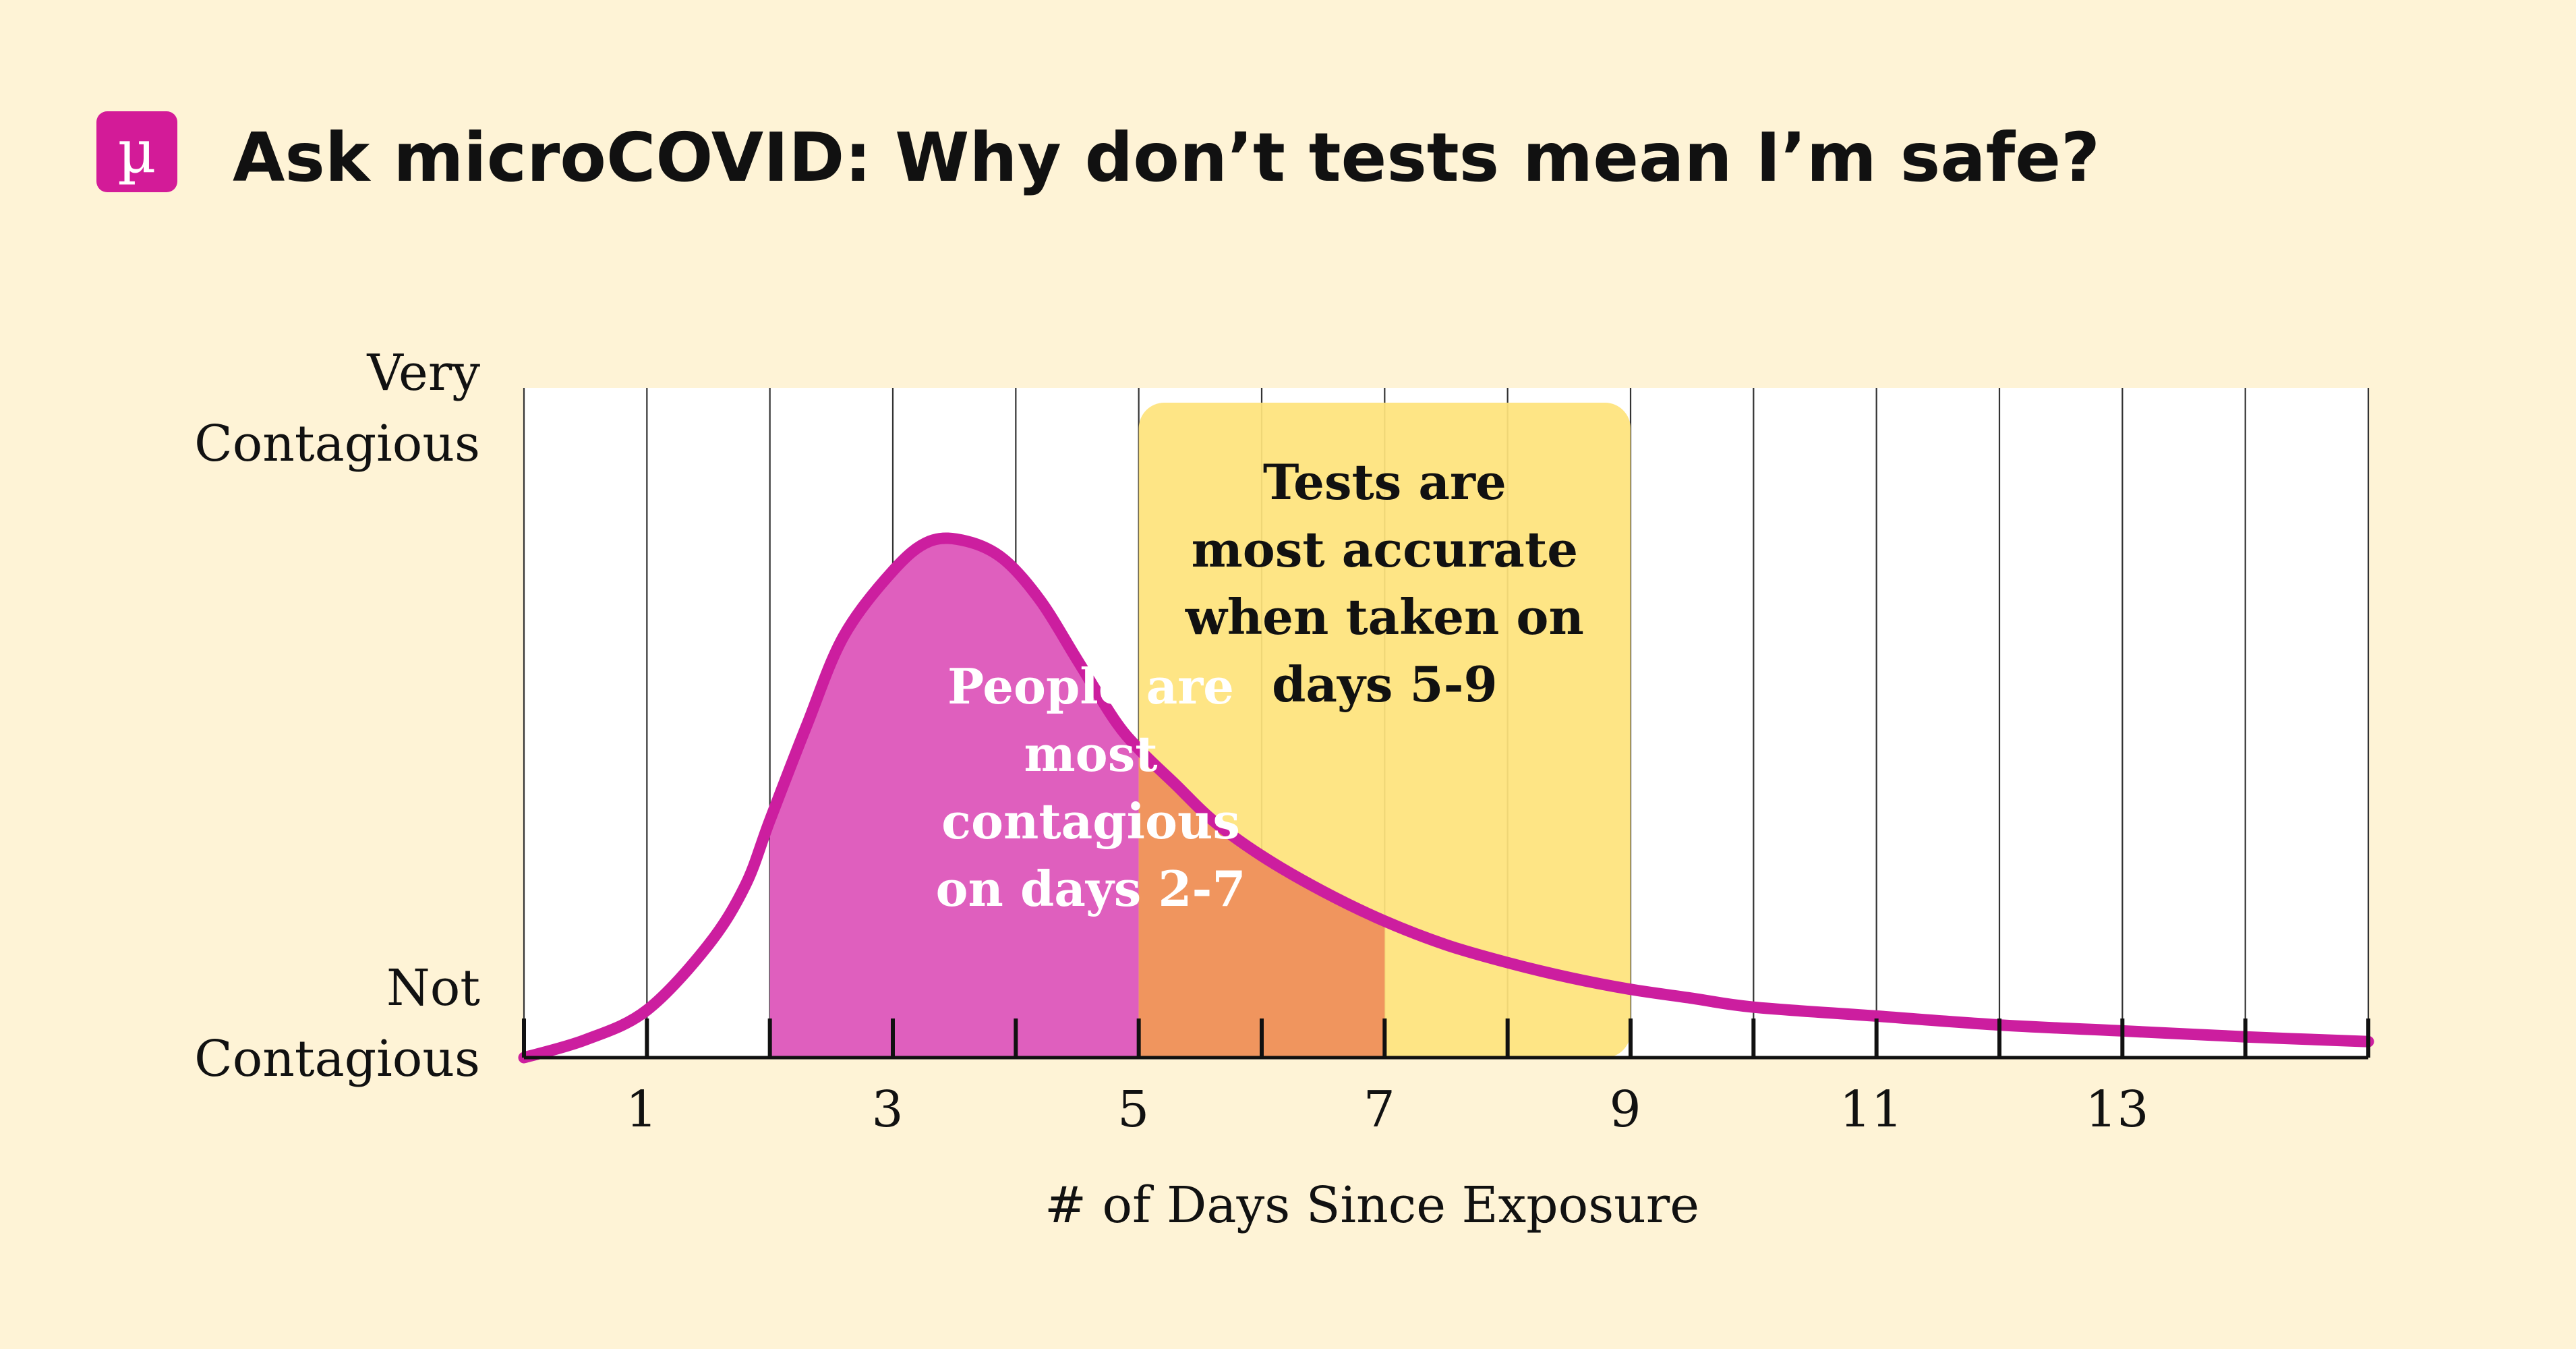 The width and height of the screenshot is (2576, 1349). Describe the element at coordinates (1384, 616) in the screenshot. I see `test-band-label-line: when taken on` at that location.